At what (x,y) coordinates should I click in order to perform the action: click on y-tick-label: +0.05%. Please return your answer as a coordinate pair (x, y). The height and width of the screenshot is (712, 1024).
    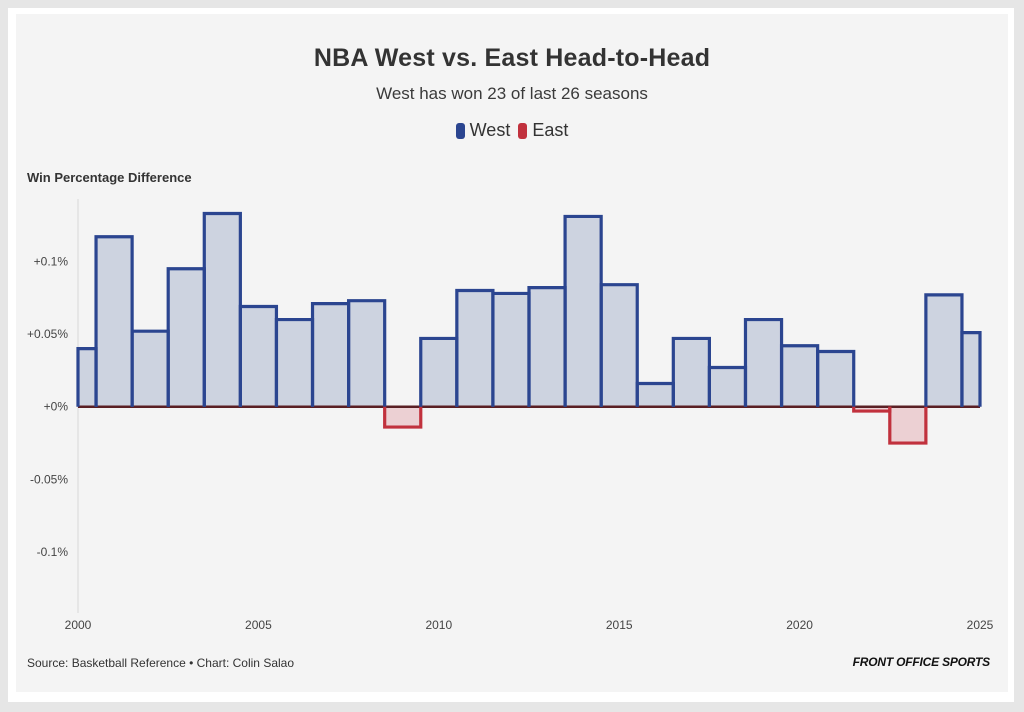
    Looking at the image, I should click on (47, 334).